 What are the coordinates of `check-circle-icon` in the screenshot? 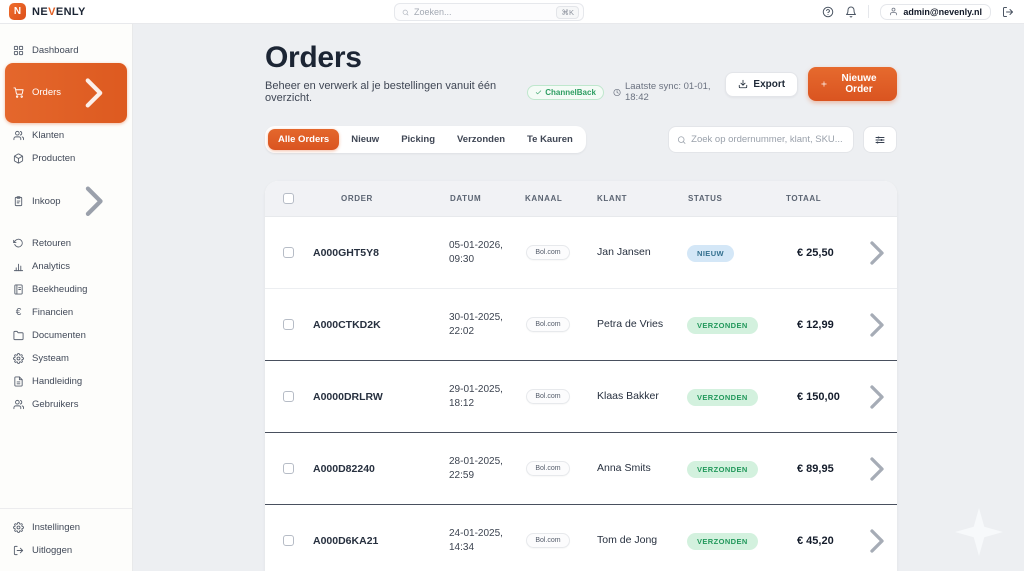 It's located at (538, 92).